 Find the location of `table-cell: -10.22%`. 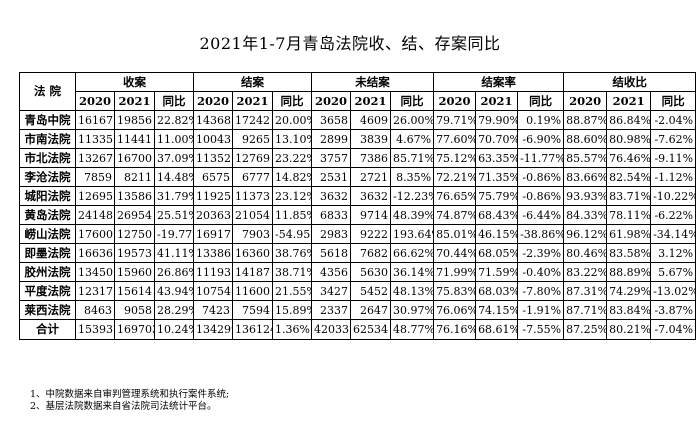

table-cell: -10.22% is located at coordinates (673, 196).